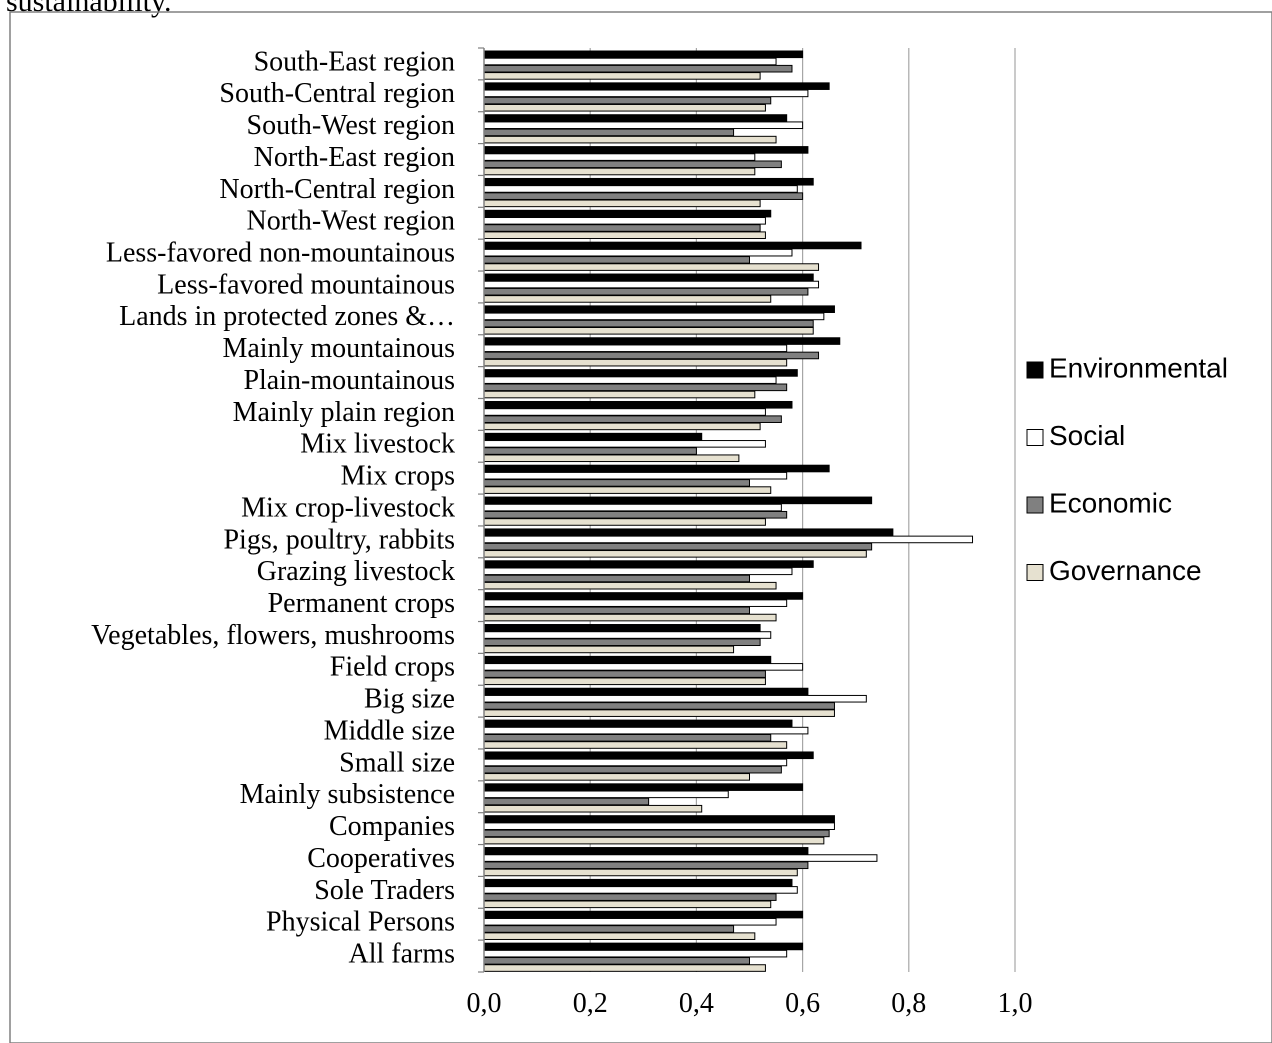 This screenshot has width=1272, height=1043. I want to click on category-label: Mix livestock, so click(377, 444).